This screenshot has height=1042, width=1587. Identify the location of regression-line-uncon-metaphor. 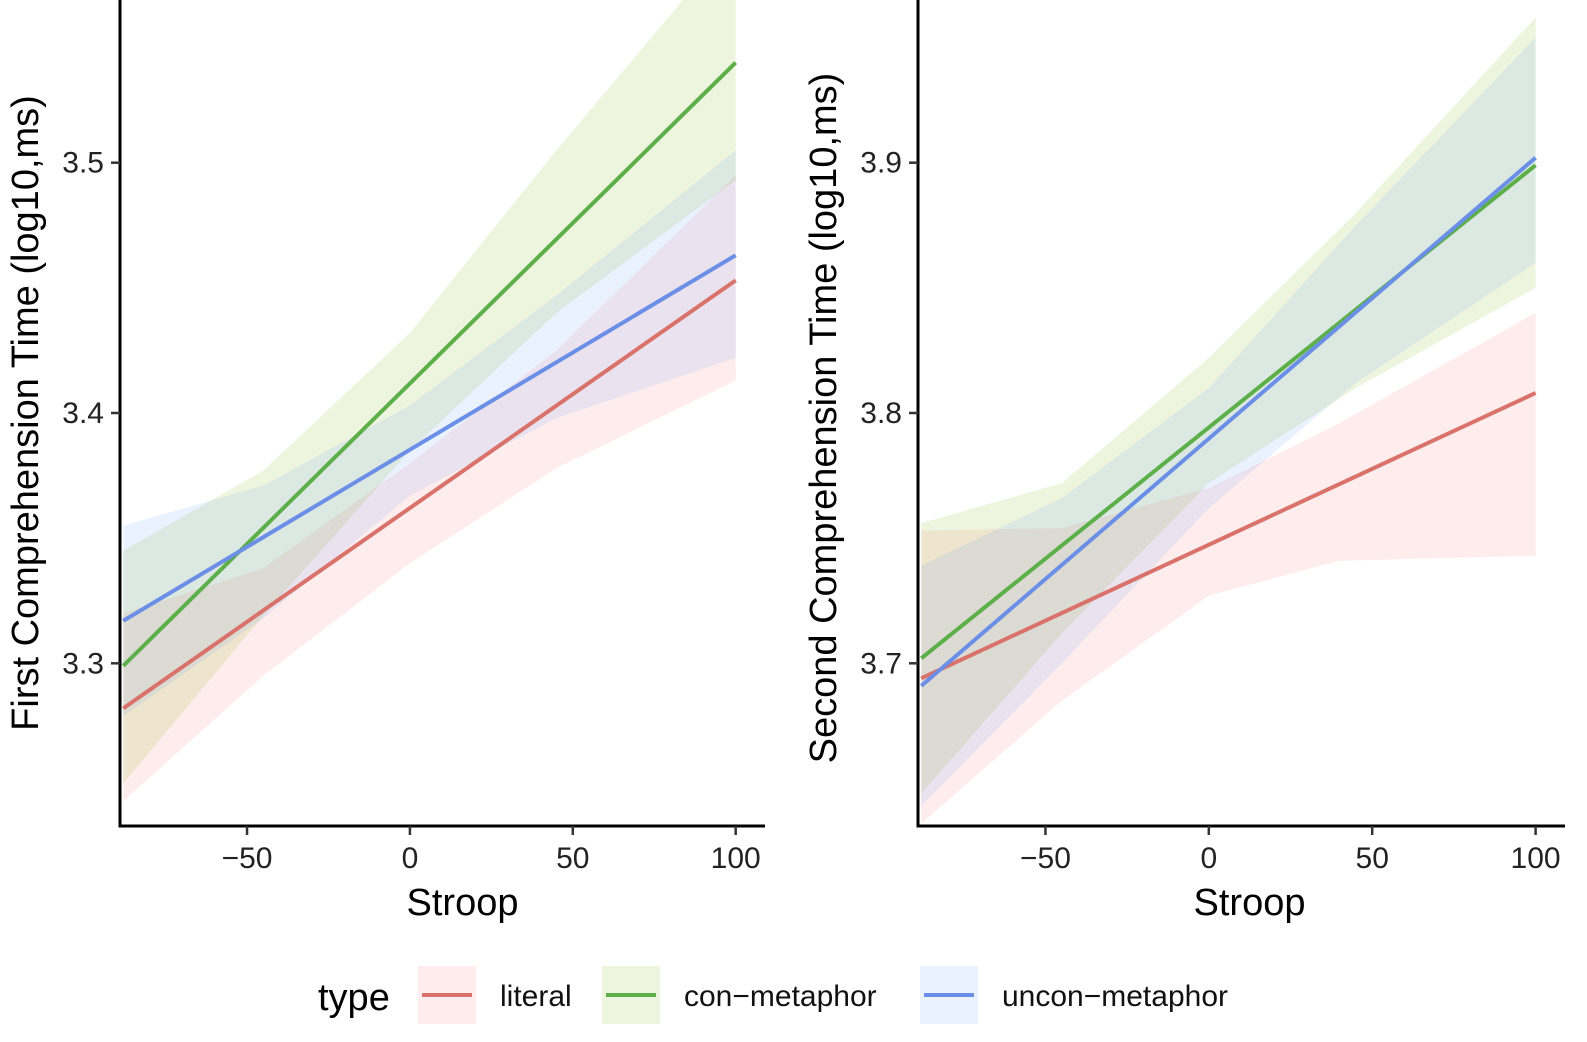
(429, 438).